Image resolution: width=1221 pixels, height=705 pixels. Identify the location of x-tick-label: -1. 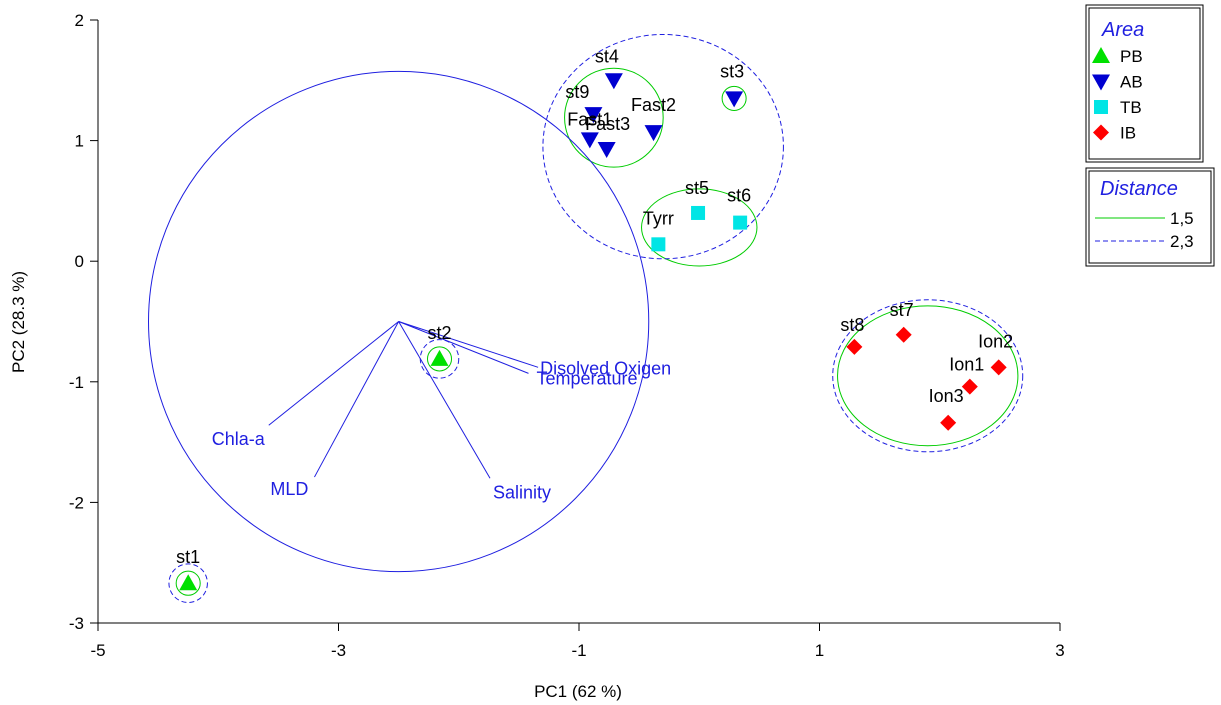
(578, 650).